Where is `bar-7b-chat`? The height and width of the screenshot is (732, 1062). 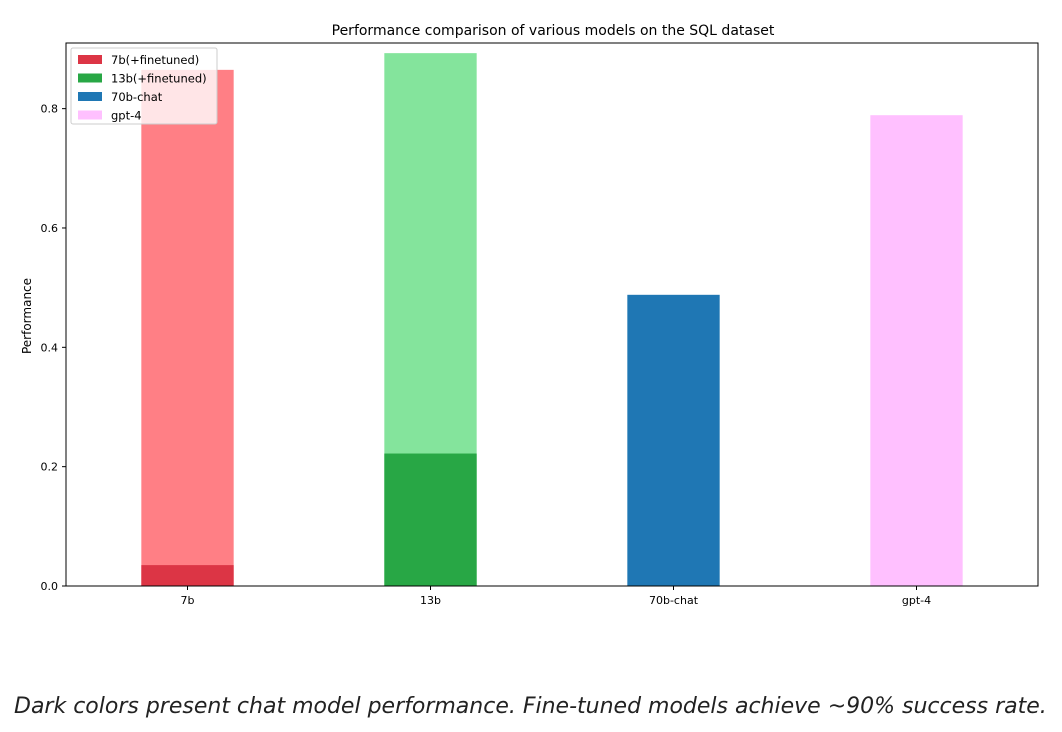 bar-7b-chat is located at coordinates (187, 575).